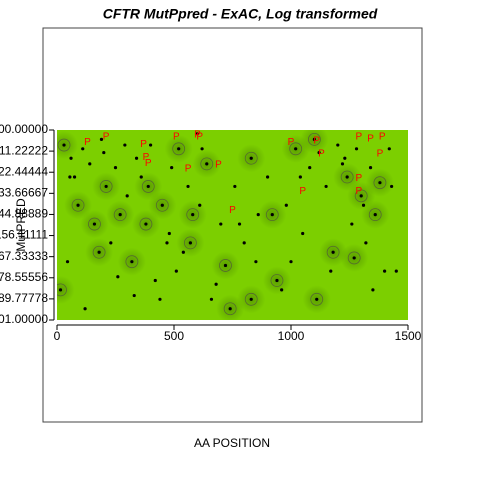  Describe the element at coordinates (232, 443) in the screenshot. I see `x-axis-label: AA POSITION` at that location.